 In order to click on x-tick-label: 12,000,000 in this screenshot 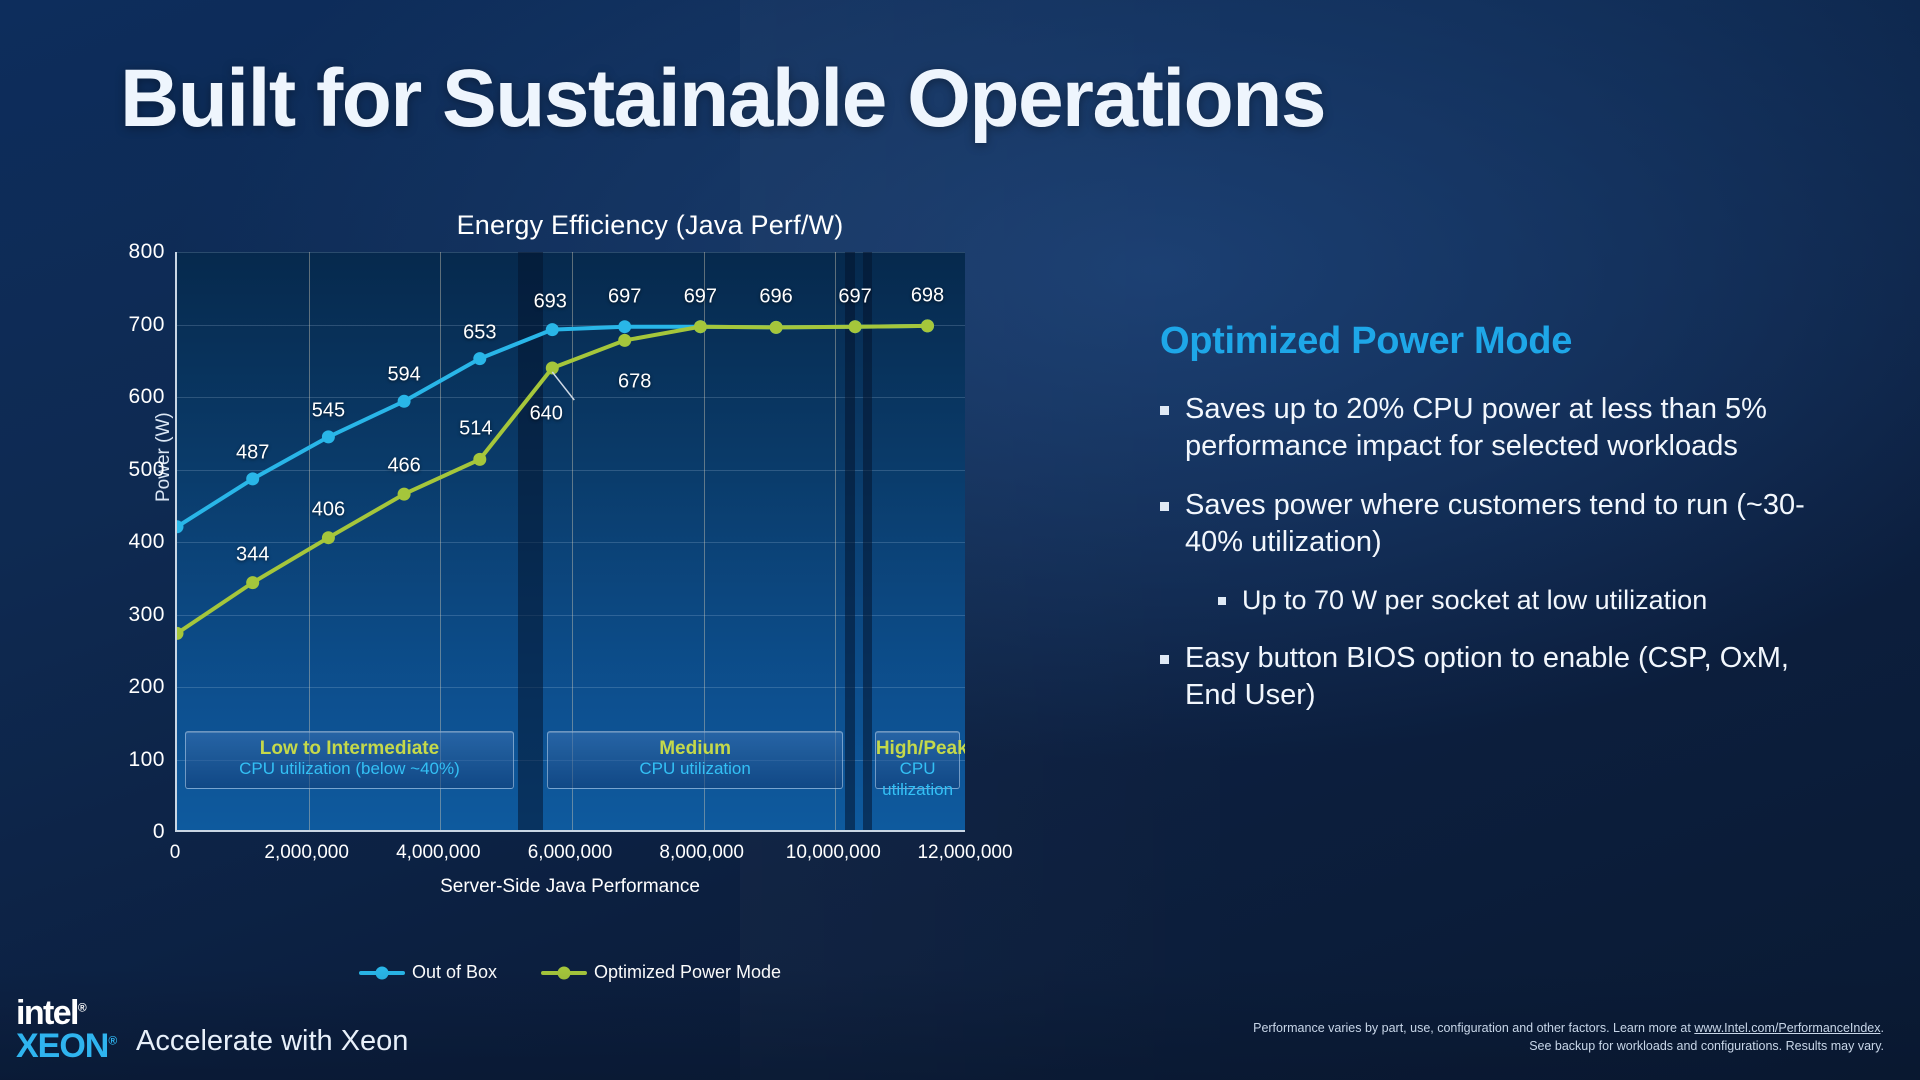, I will do `click(965, 852)`.